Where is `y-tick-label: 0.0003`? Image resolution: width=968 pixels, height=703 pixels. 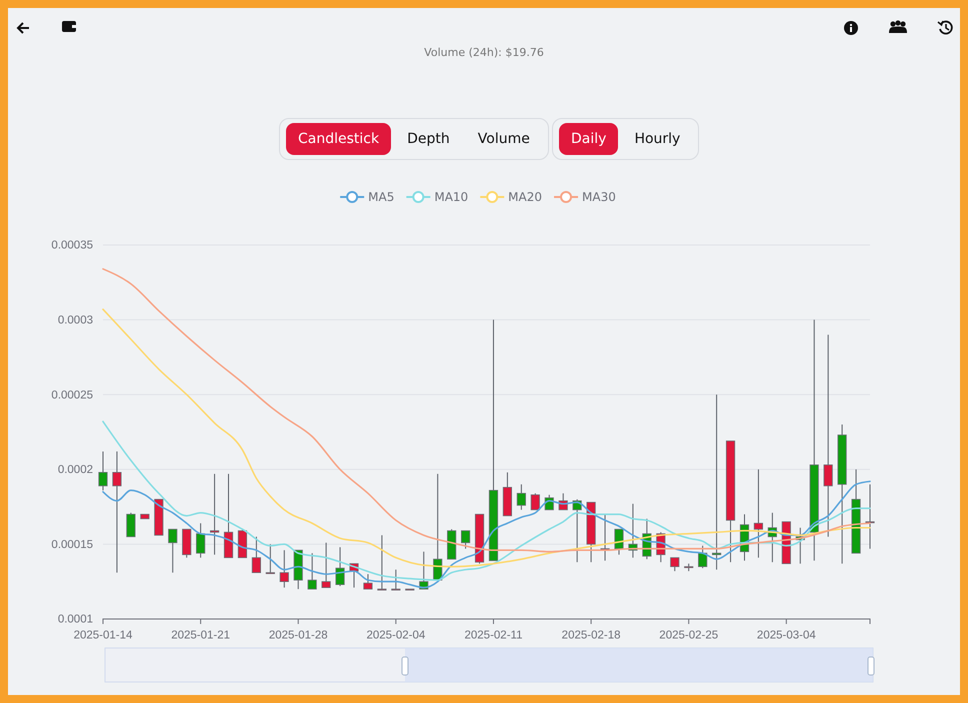 y-tick-label: 0.0003 is located at coordinates (75, 320).